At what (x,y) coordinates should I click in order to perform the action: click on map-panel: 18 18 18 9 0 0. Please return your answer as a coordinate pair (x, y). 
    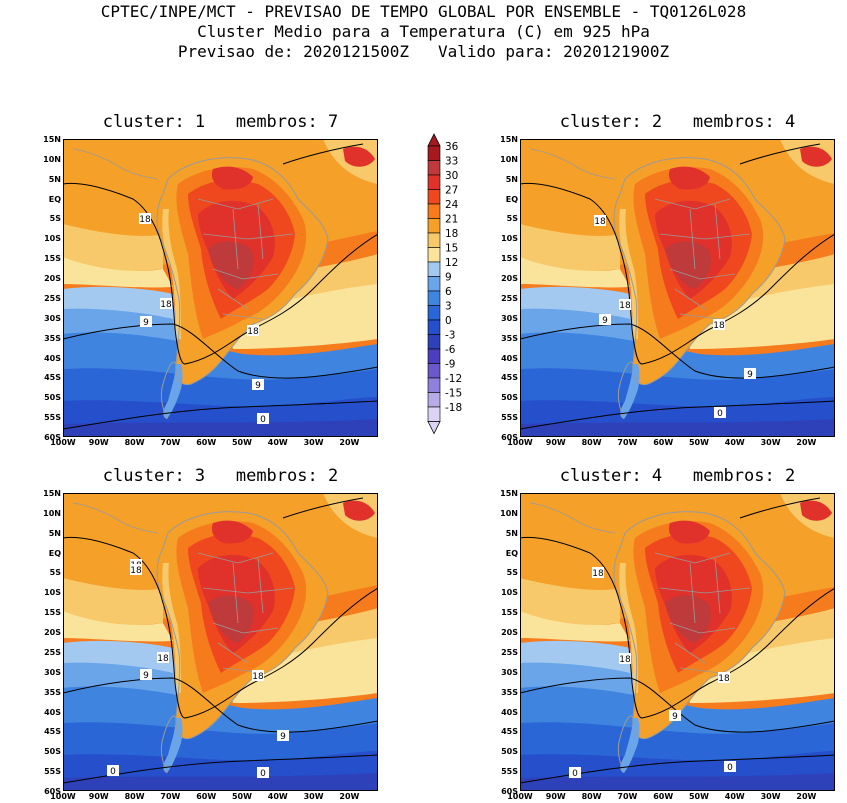
    Looking at the image, I should click on (677, 642).